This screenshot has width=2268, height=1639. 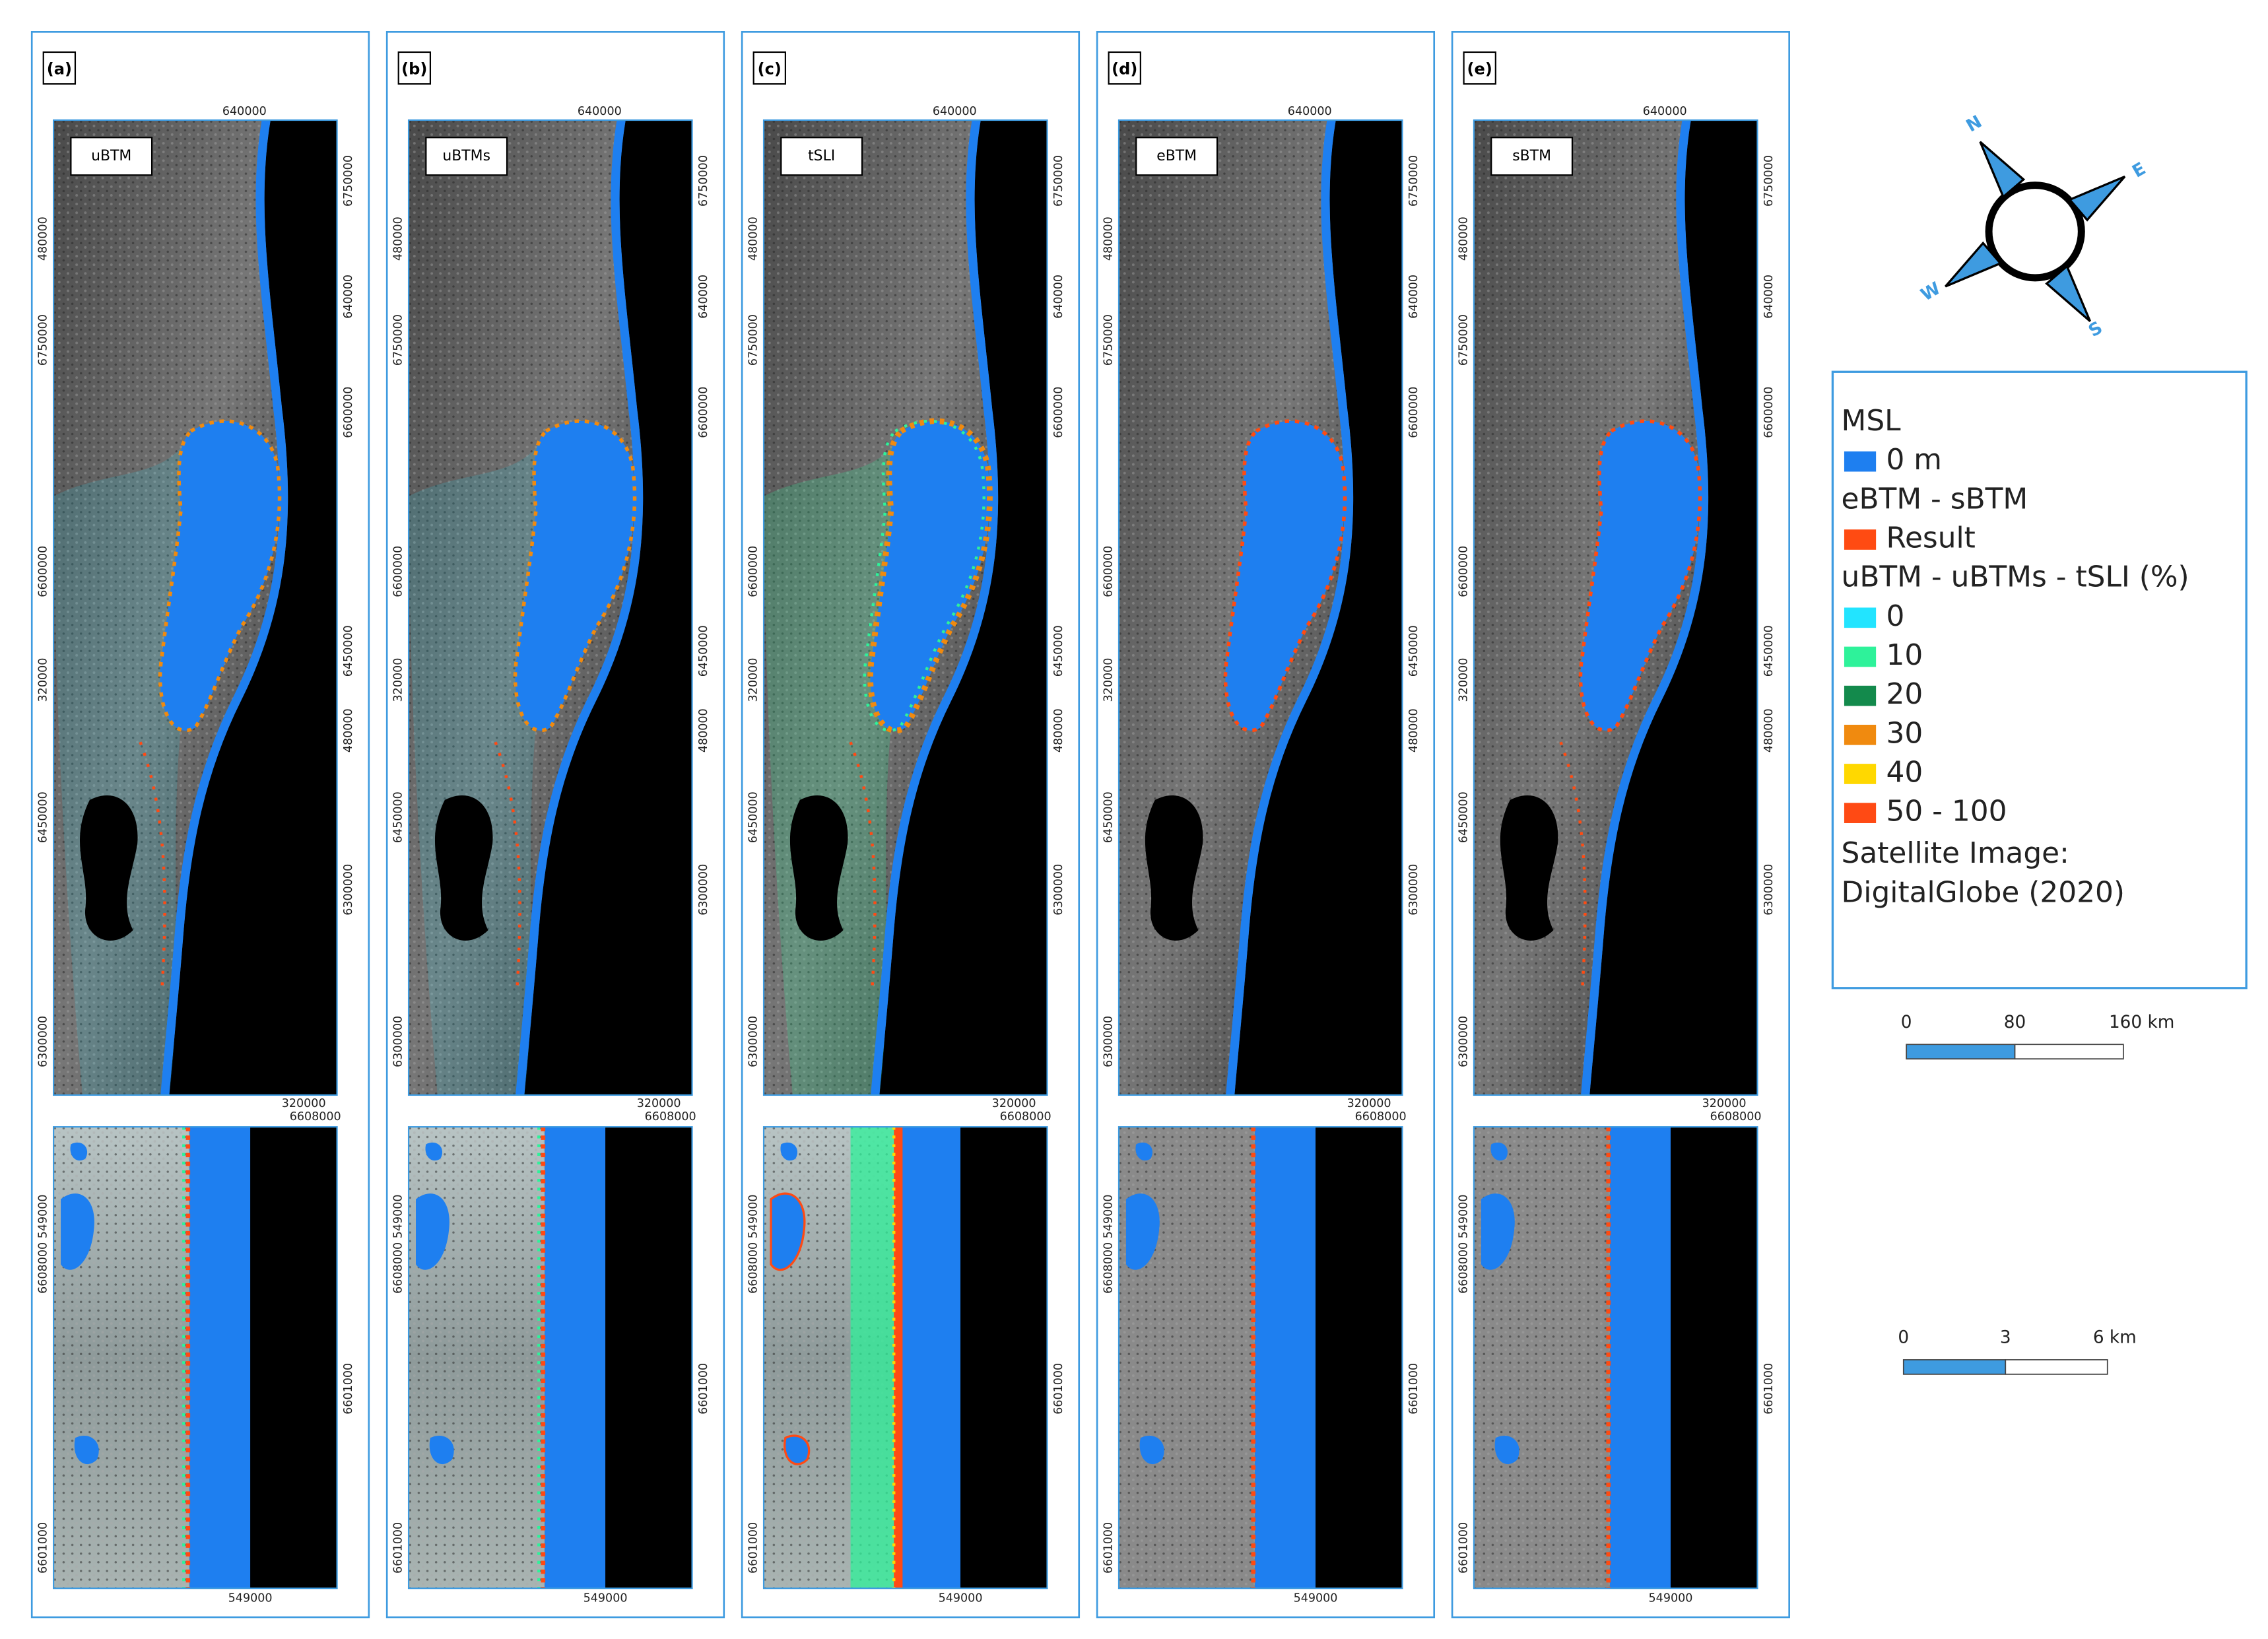 What do you see at coordinates (478, 763) in the screenshot?
I see `vegetation-tint` at bounding box center [478, 763].